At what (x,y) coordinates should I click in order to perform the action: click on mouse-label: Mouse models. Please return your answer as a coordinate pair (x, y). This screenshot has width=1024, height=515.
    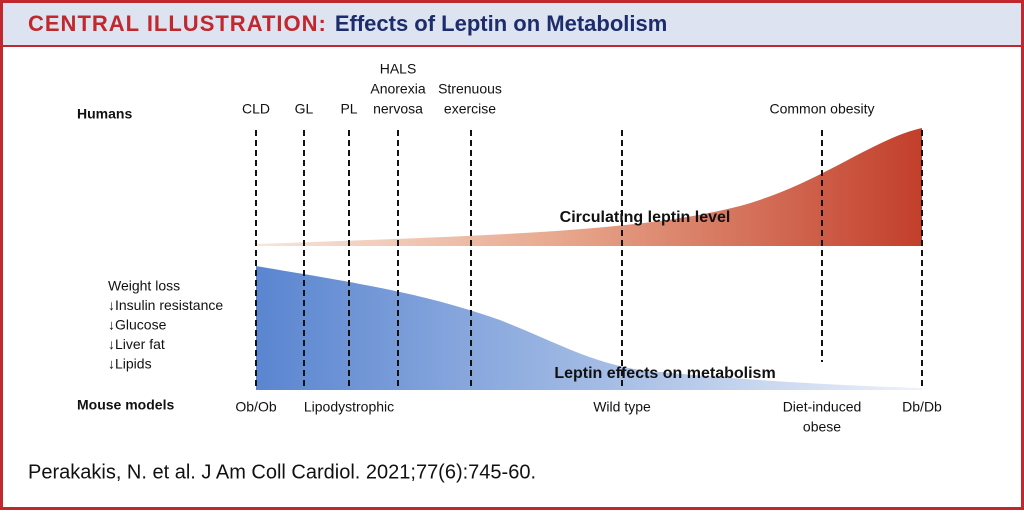
    Looking at the image, I should click on (125, 405).